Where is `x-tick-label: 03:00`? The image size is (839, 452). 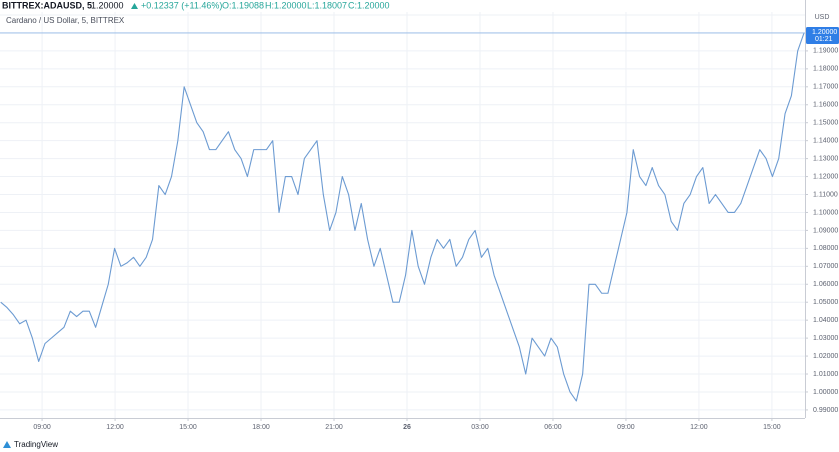 x-tick-label: 03:00 is located at coordinates (480, 427).